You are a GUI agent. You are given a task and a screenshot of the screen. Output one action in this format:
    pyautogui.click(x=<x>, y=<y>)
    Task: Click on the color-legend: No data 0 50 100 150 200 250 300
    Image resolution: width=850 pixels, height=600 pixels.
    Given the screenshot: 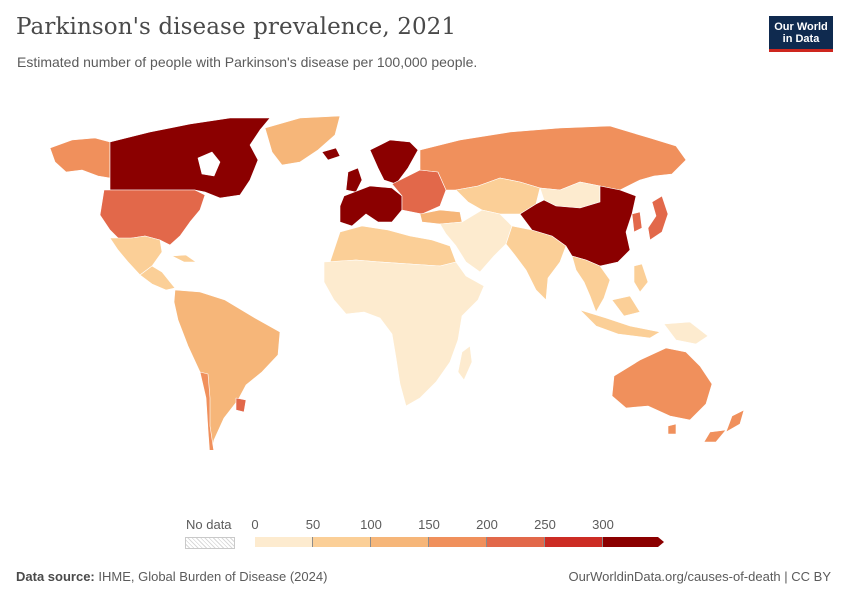 What is the action you would take?
    pyautogui.click(x=425, y=535)
    